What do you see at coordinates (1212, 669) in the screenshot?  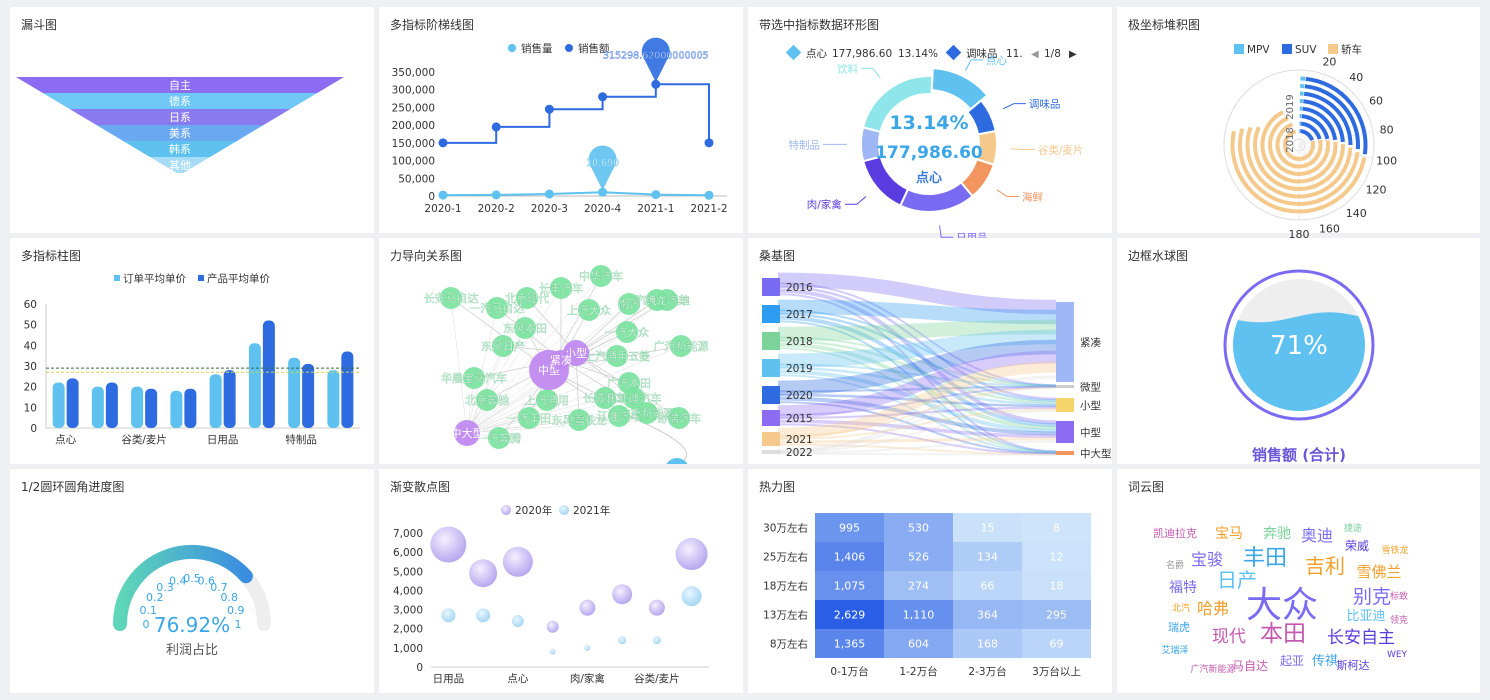 I see `word: 广汽新能源` at bounding box center [1212, 669].